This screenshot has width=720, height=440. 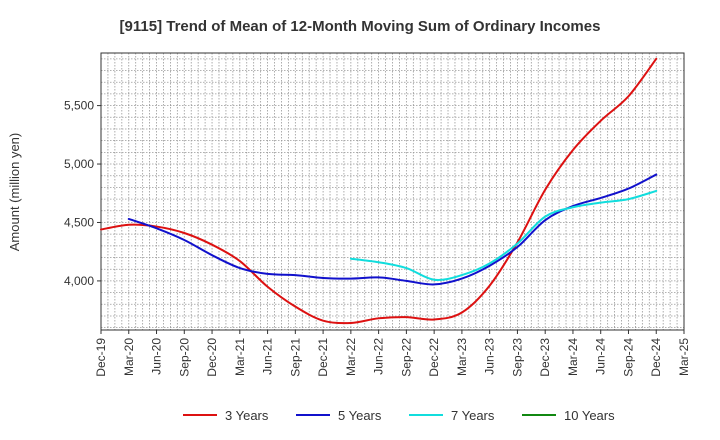 I want to click on legend-label-7-years: 7 Years, so click(x=473, y=415).